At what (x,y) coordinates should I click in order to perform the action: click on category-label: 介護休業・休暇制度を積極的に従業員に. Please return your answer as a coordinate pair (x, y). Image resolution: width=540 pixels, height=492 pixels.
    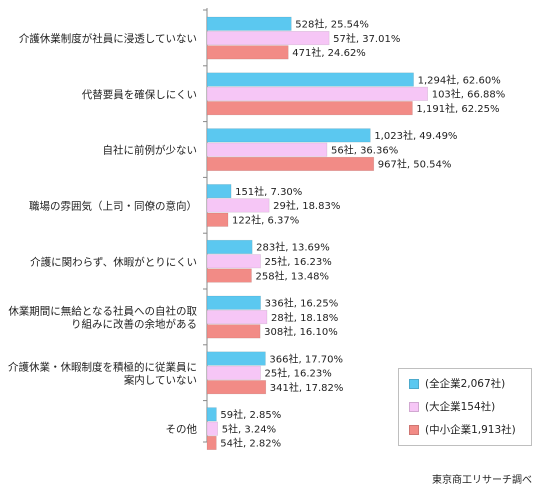
    Looking at the image, I should click on (102, 366).